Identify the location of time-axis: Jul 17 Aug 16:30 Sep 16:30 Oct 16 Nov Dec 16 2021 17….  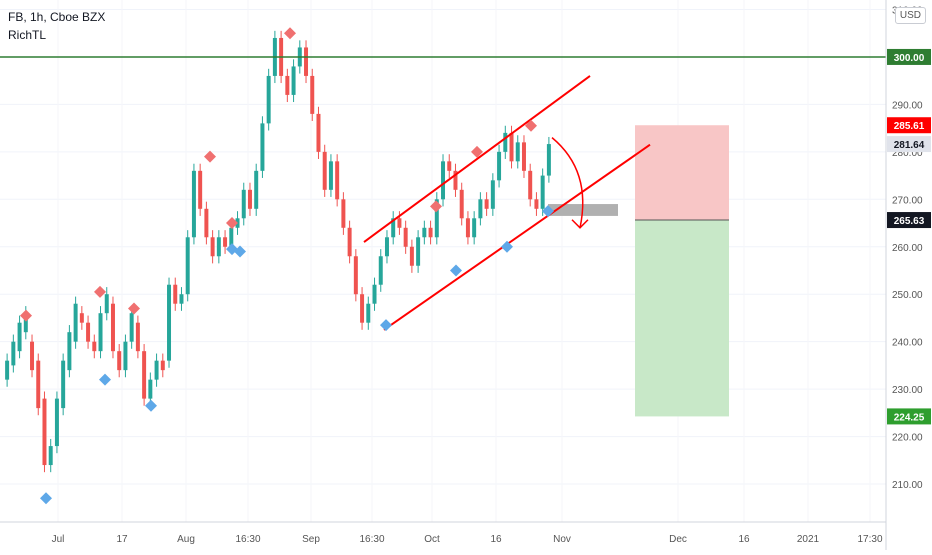
(443, 533).